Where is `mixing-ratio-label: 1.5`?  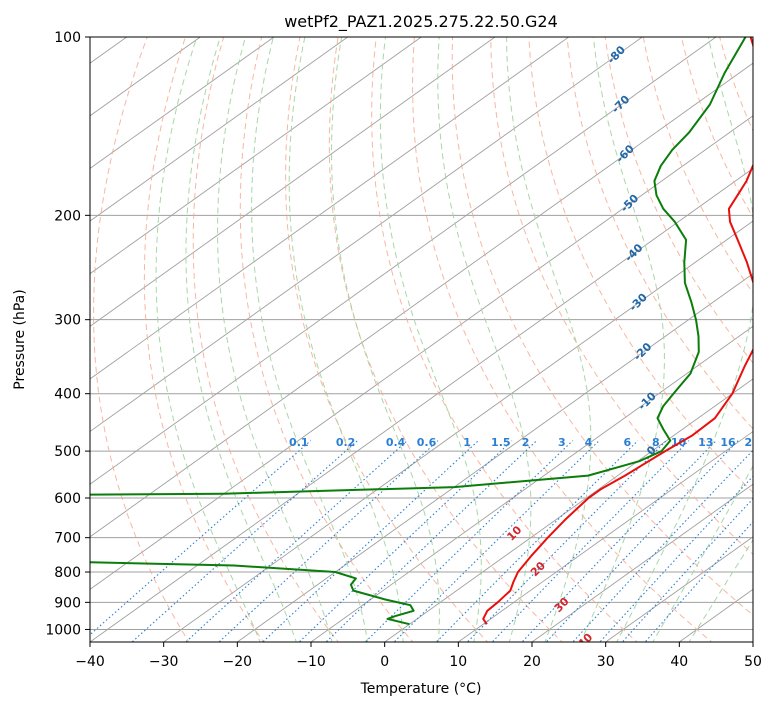
mixing-ratio-label: 1.5 is located at coordinates (501, 442).